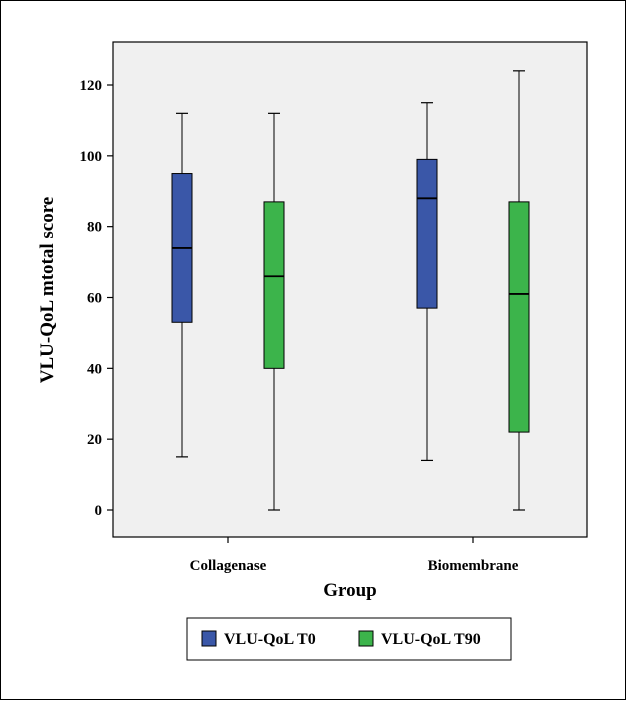 This screenshot has width=626, height=701. I want to click on legend-box, so click(349, 639).